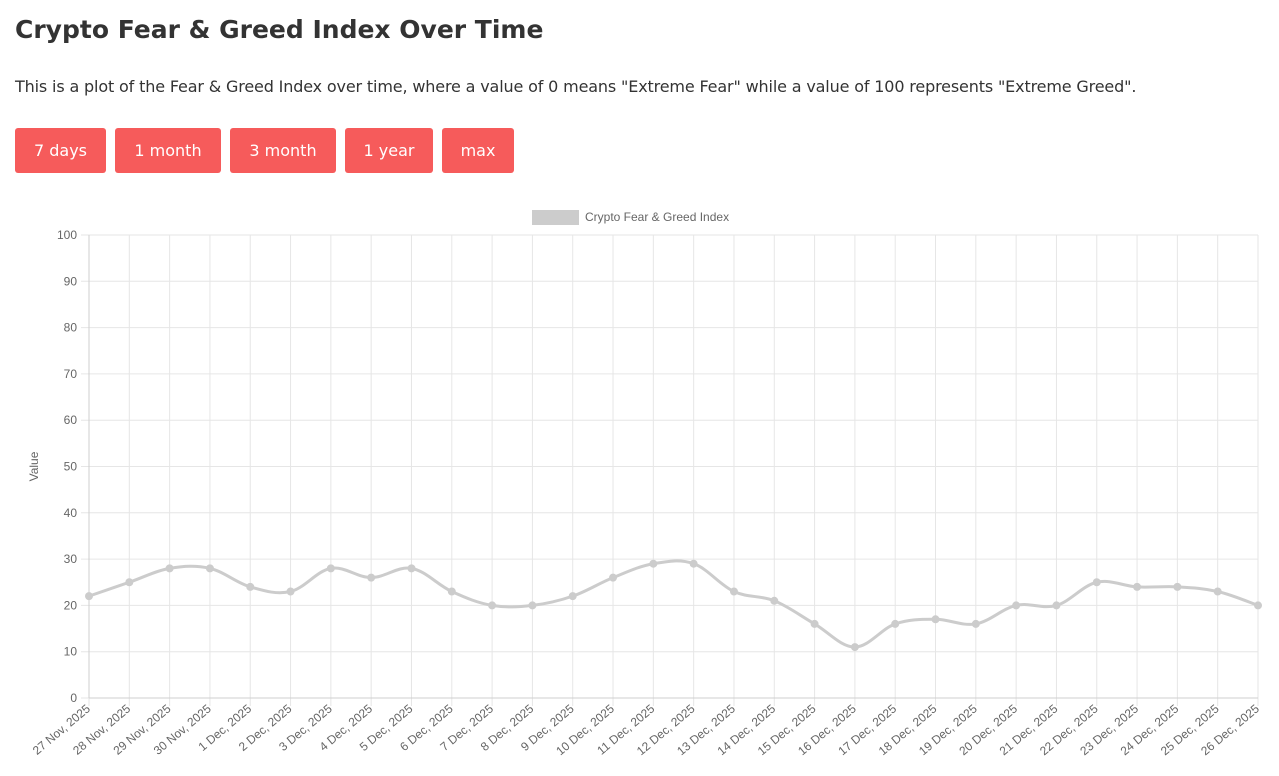 The height and width of the screenshot is (776, 1279). What do you see at coordinates (657, 217) in the screenshot?
I see `legend-label: Crypto Fear & Greed Index` at bounding box center [657, 217].